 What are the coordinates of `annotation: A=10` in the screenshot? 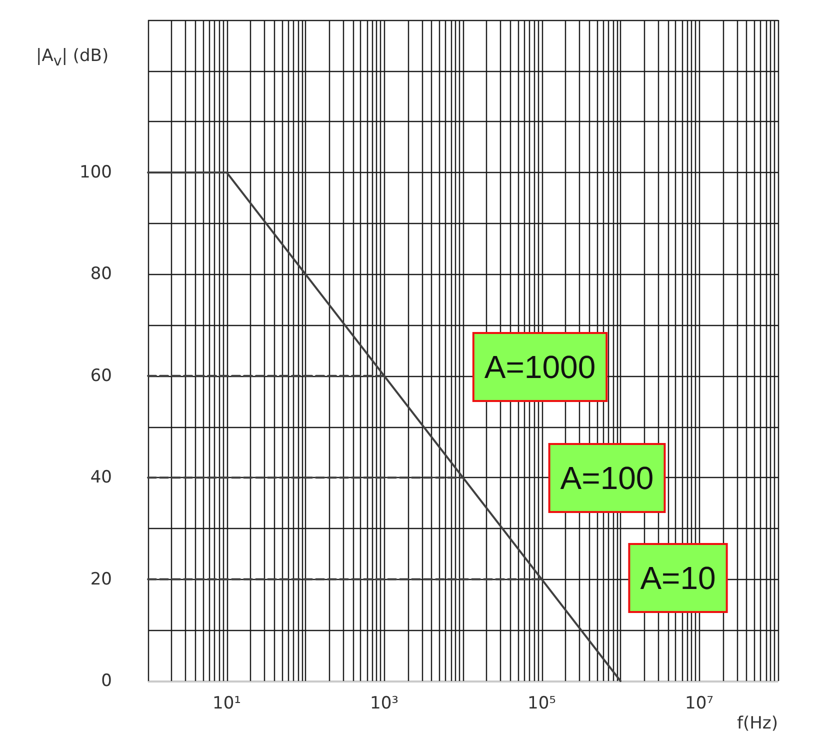 It's located at (678, 578).